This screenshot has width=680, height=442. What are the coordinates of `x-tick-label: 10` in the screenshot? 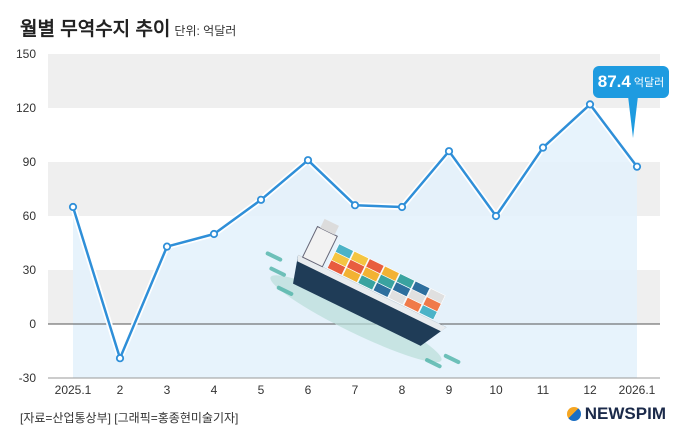 It's located at (496, 390).